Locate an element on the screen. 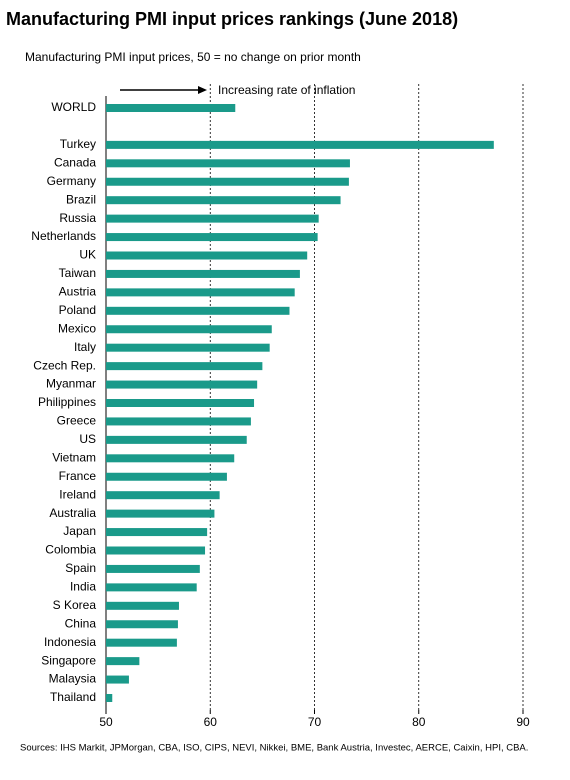 This screenshot has height=780, width=570. y-tick-label: Thailand is located at coordinates (73, 697).